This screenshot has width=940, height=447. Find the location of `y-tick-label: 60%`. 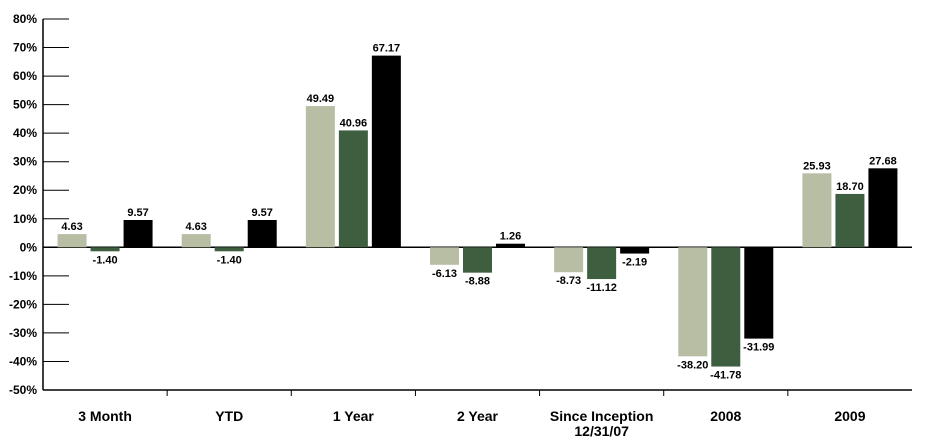

y-tick-label: 60% is located at coordinates (25, 76).